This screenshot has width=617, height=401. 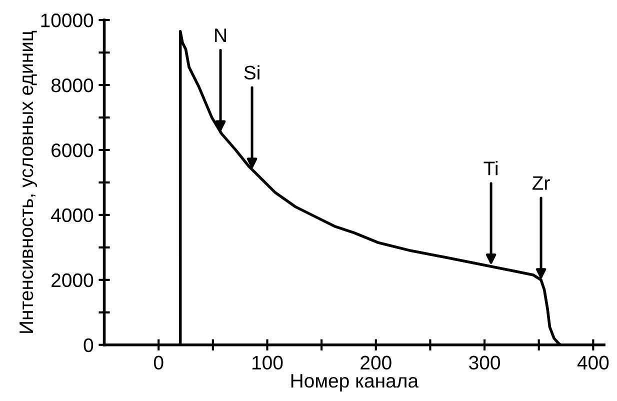 I want to click on x-tick-label: 400, so click(x=593, y=363).